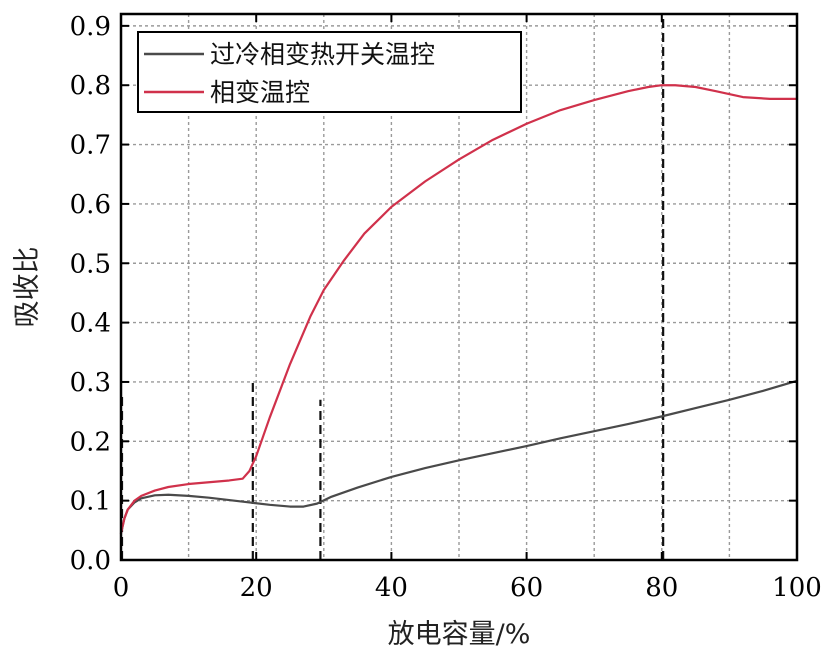 This screenshot has width=827, height=664. I want to click on legend-box, so click(329, 72).